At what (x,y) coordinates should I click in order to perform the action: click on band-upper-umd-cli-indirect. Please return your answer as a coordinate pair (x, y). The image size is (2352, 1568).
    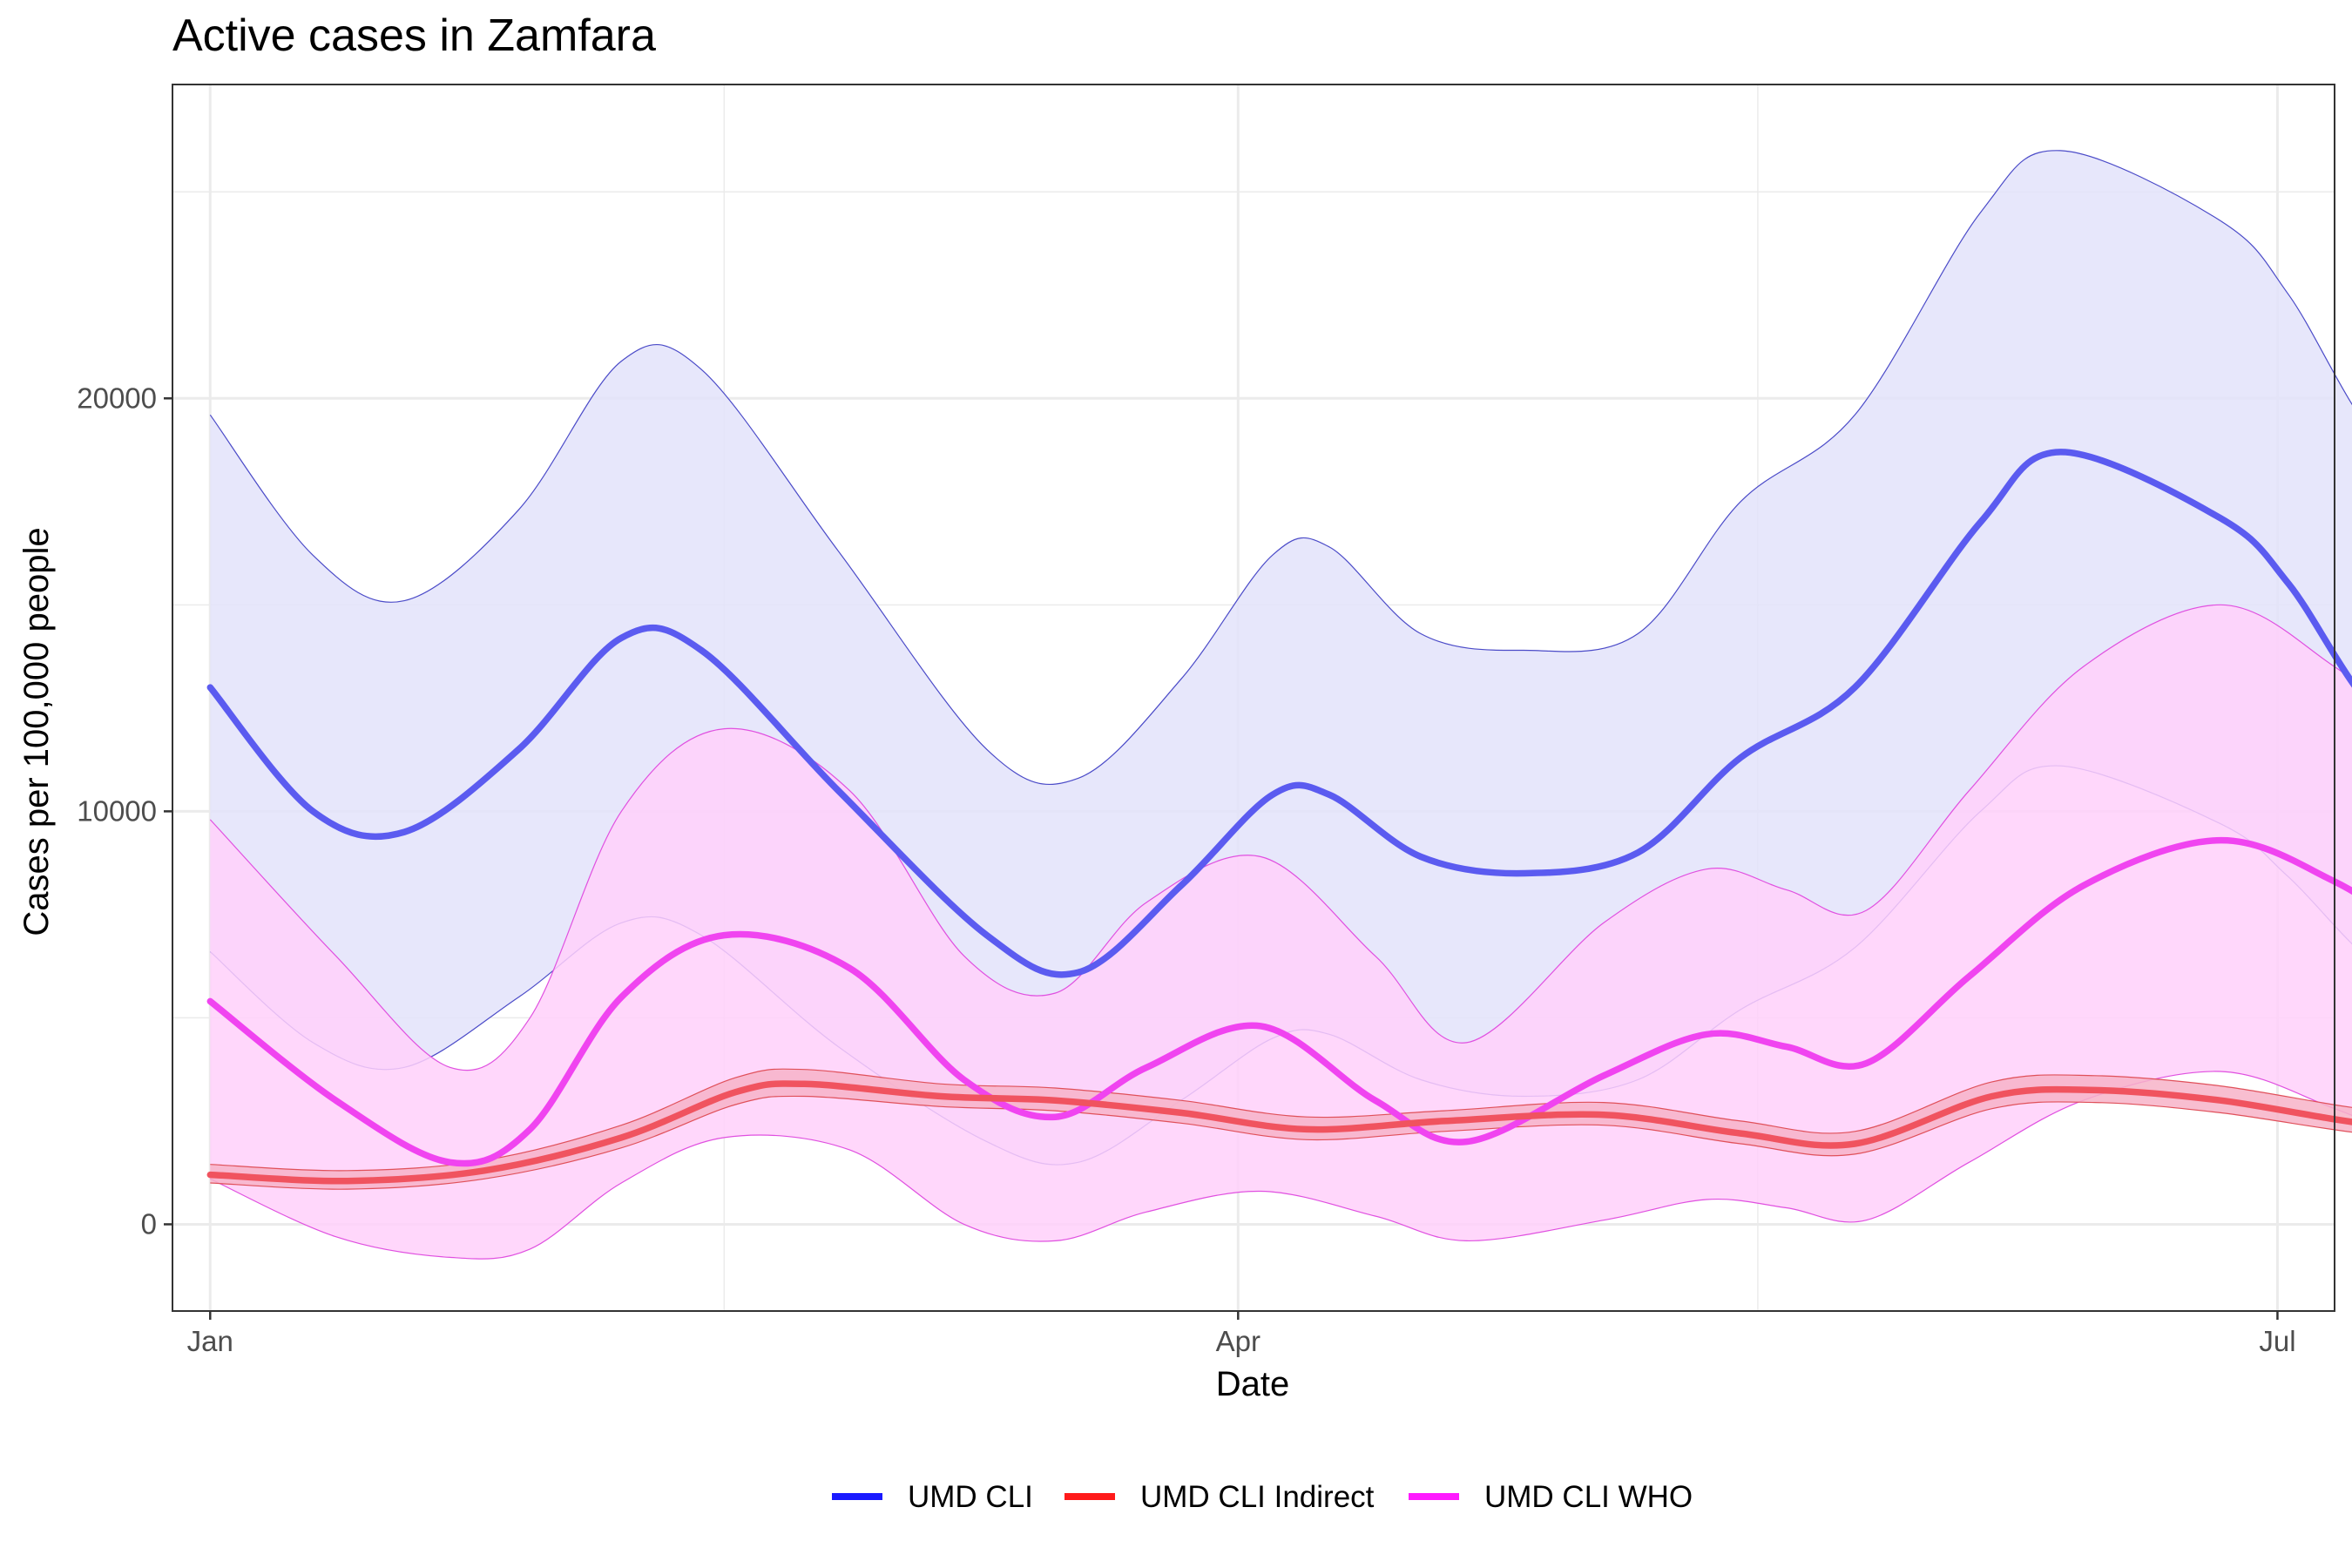
    Looking at the image, I should click on (1281, 1120).